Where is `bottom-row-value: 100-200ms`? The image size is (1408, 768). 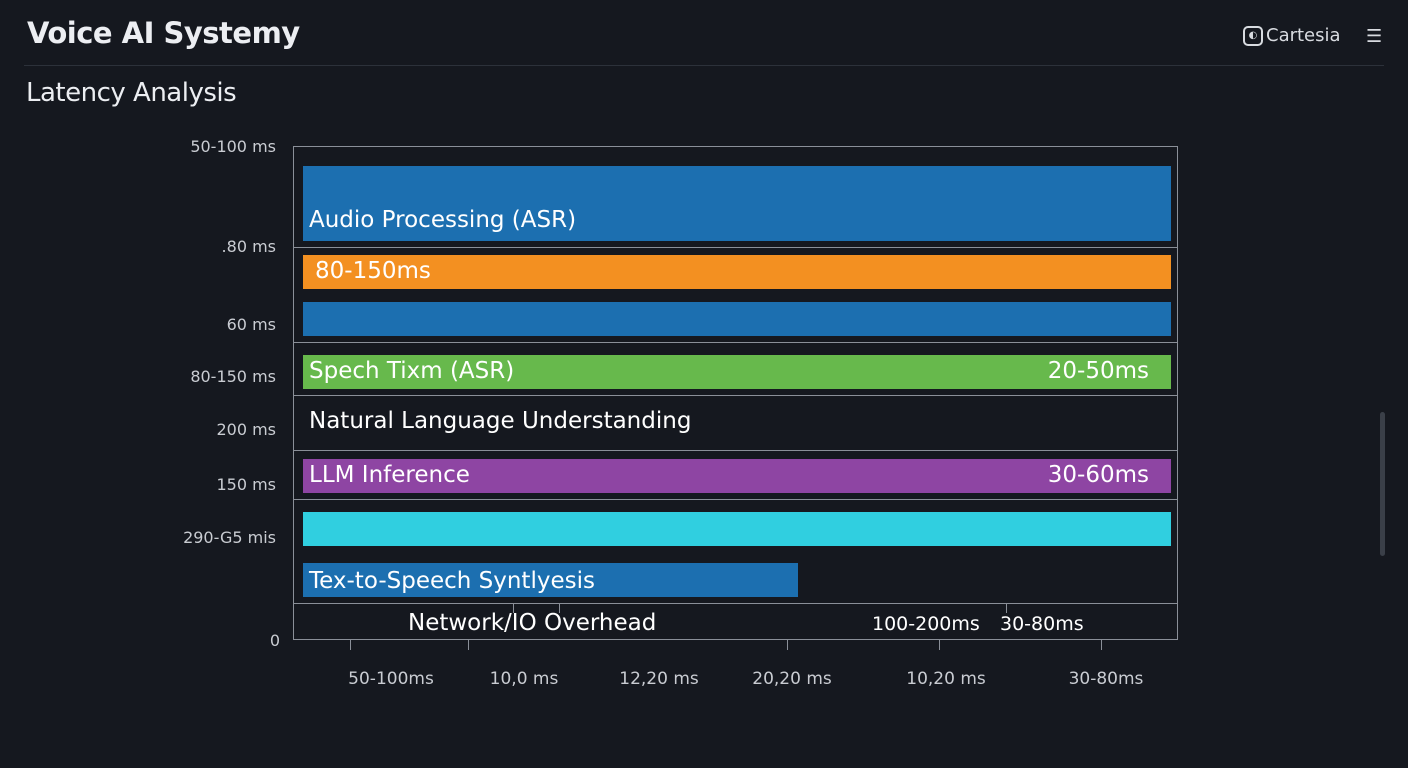 bottom-row-value: 100-200ms is located at coordinates (926, 624).